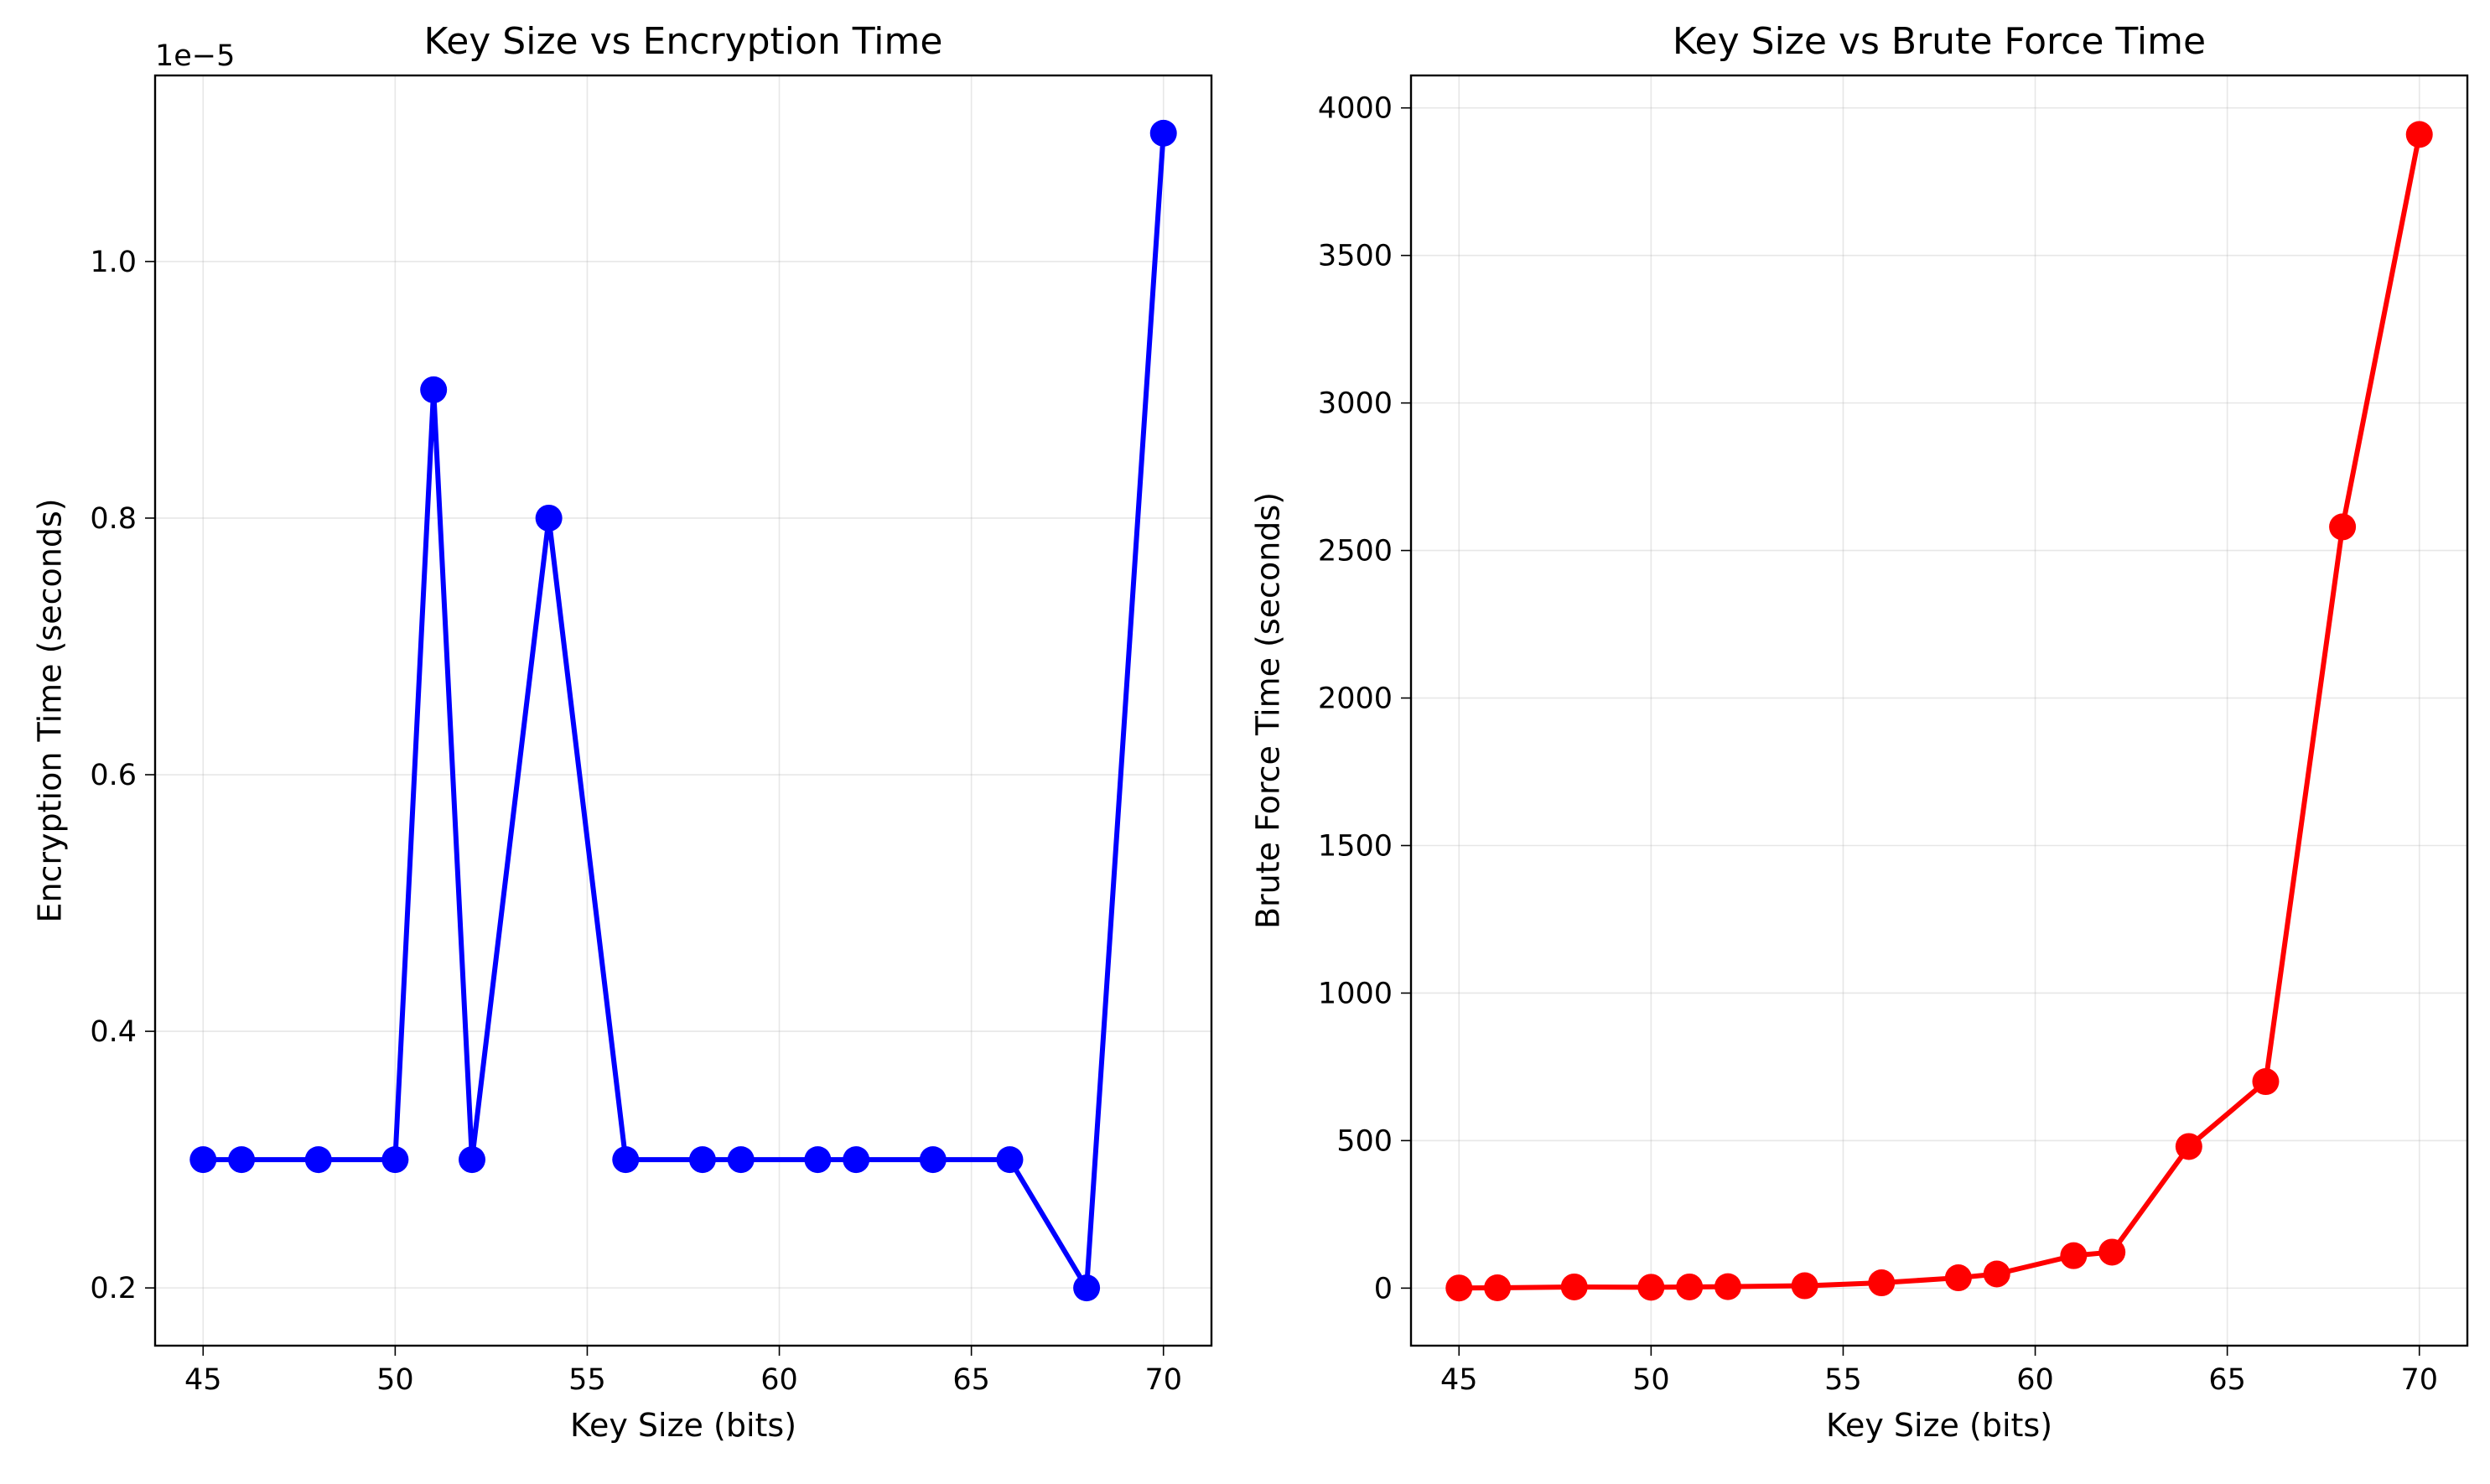 This screenshot has width=2490, height=1484. Describe the element at coordinates (1355, 109) in the screenshot. I see `y-tick-label: 4000` at that location.